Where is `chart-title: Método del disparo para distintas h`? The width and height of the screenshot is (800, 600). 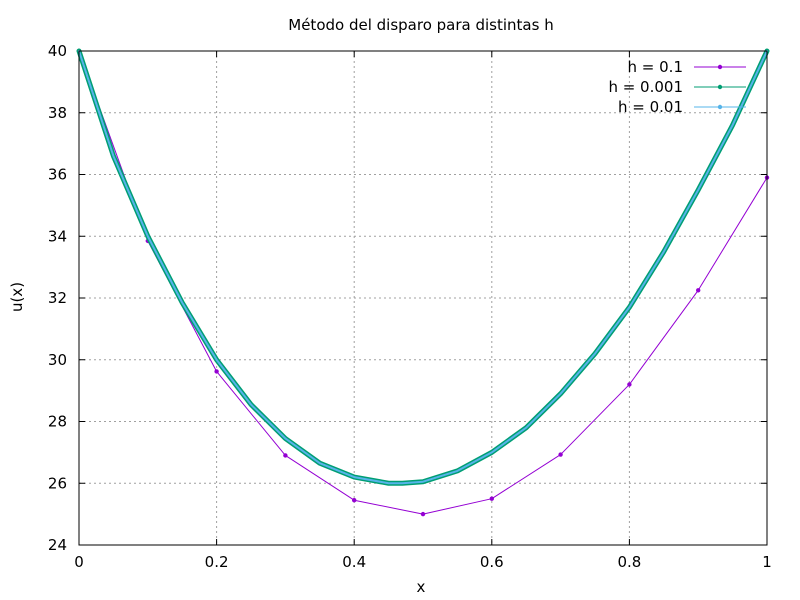 chart-title: Método del disparo para distintas h is located at coordinates (420, 25).